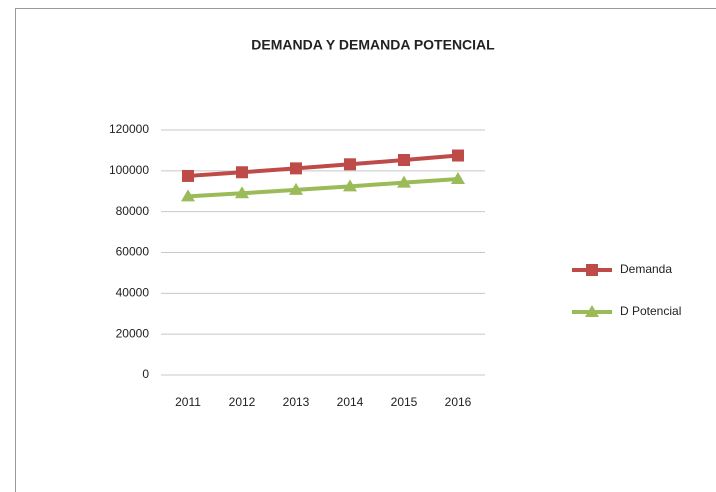 Image resolution: width=716 pixels, height=492 pixels. I want to click on x-tick-label: 2012, so click(242, 402).